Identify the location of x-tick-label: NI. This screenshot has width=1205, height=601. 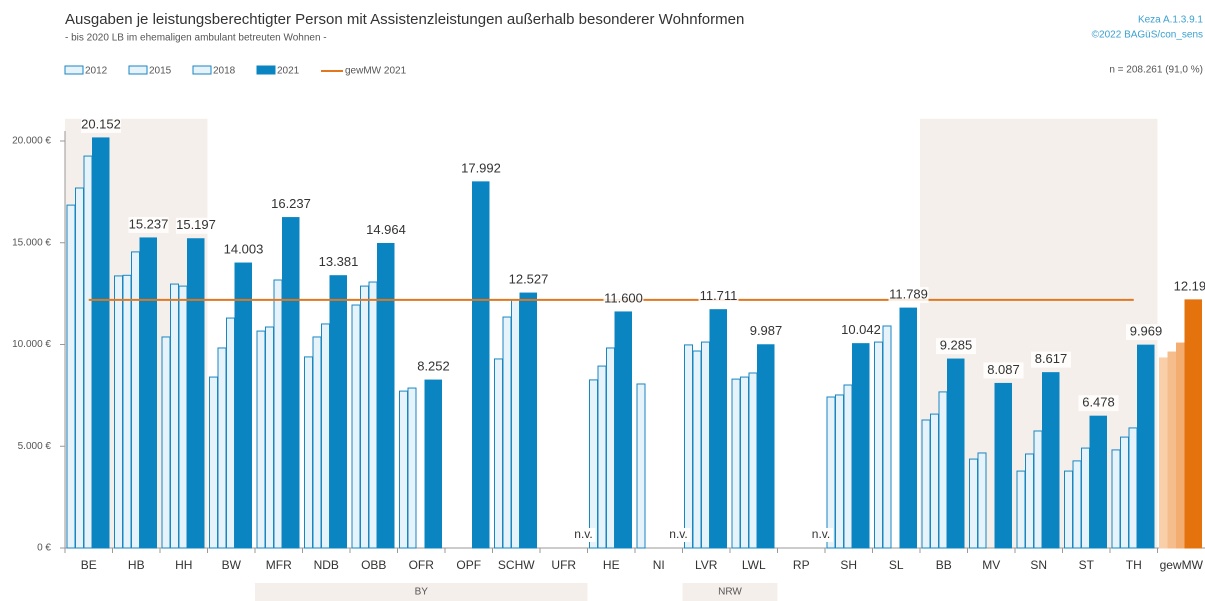
(659, 565).